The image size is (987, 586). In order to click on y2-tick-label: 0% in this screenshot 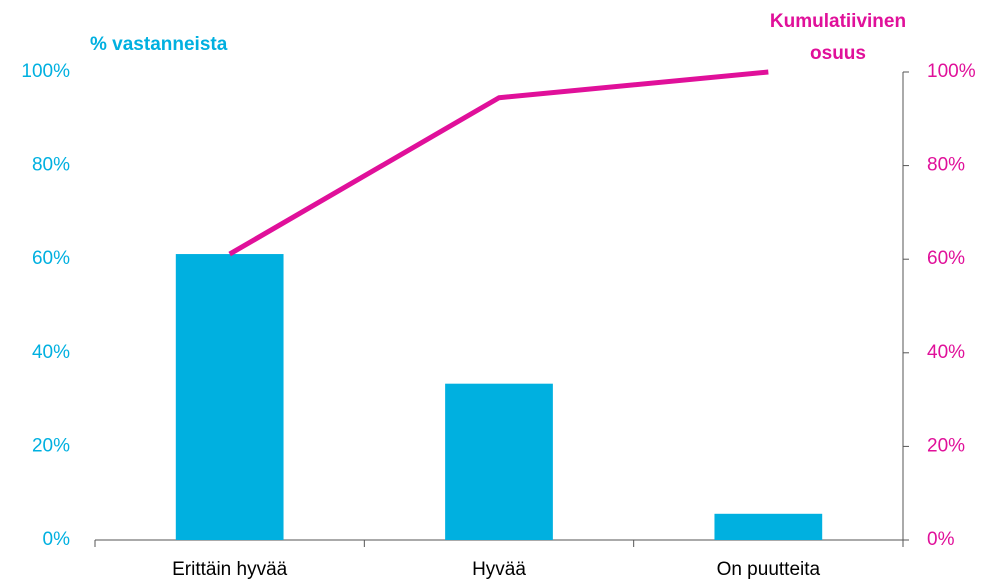, I will do `click(941, 539)`.